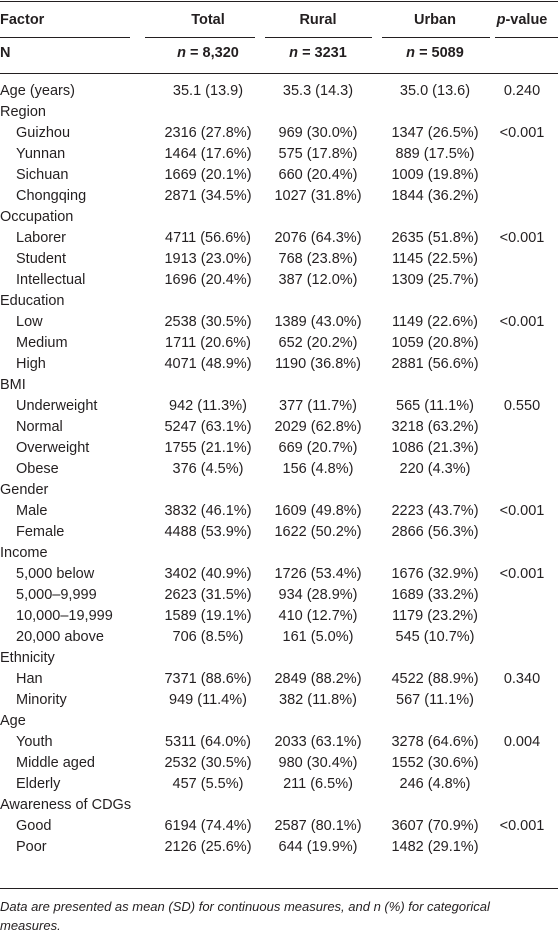  Describe the element at coordinates (435, 784) in the screenshot. I see `cell: 246 (4.8%)` at that location.